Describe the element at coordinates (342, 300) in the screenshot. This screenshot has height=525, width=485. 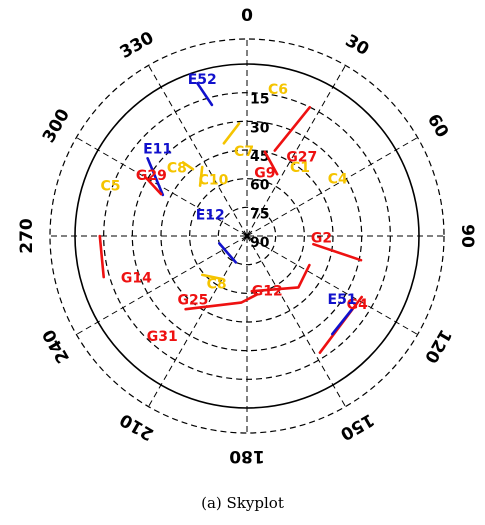
I see `sat-label-e51: E51` at that location.